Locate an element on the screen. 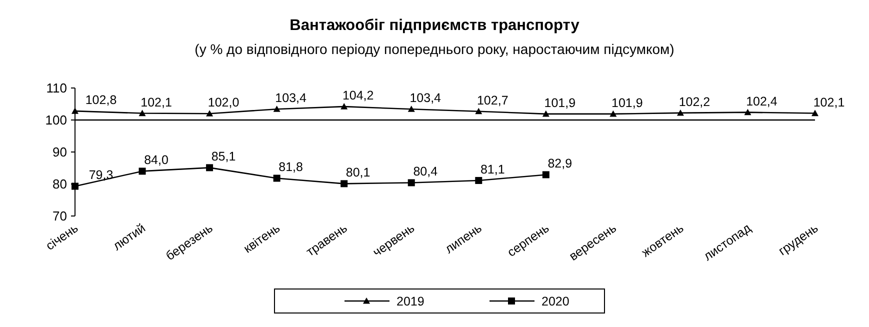  data-label: 102,4 is located at coordinates (762, 101).